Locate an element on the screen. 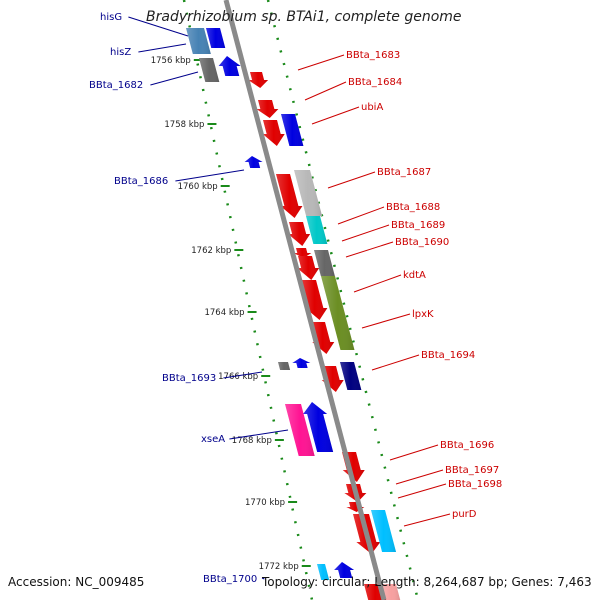 The image size is (600, 600). gene-label-forward: purD is located at coordinates (464, 514).